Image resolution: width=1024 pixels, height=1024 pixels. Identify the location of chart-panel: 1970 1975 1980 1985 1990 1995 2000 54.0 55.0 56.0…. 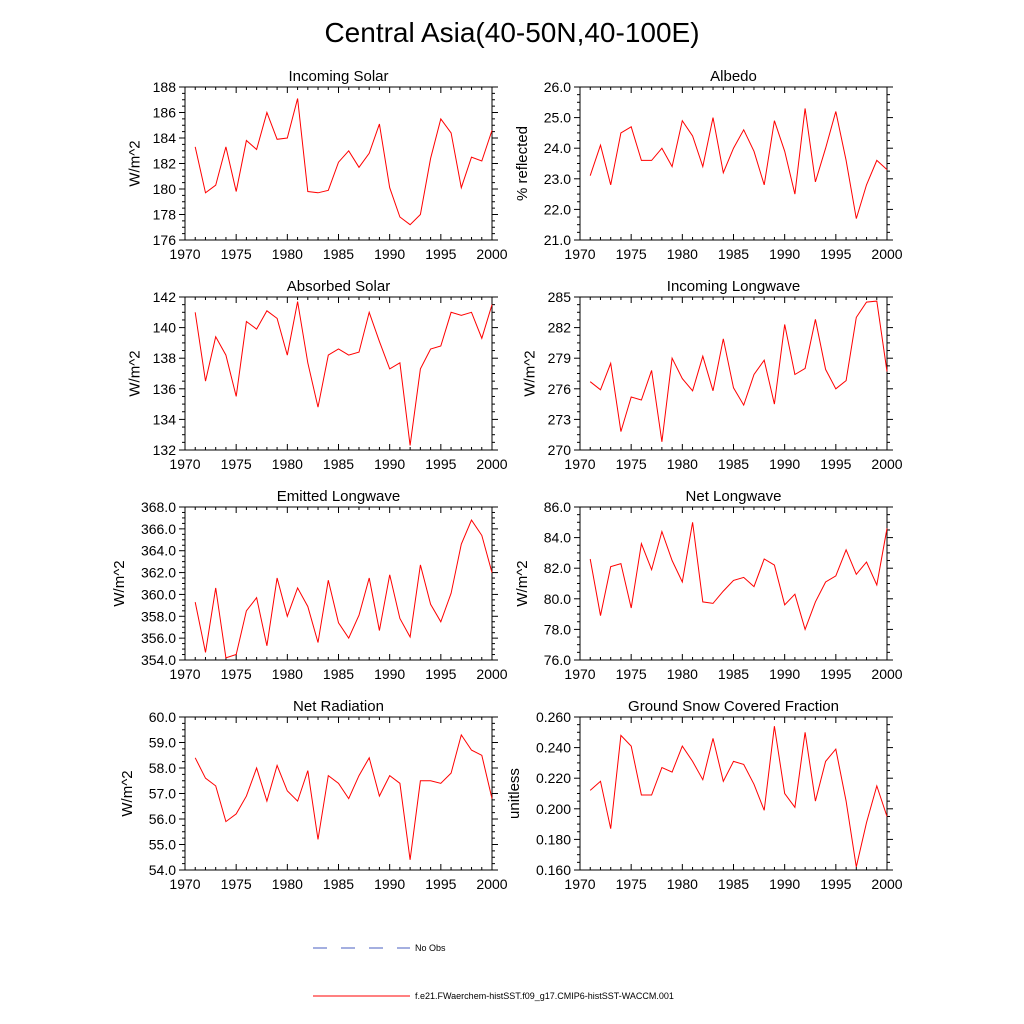
(313, 795).